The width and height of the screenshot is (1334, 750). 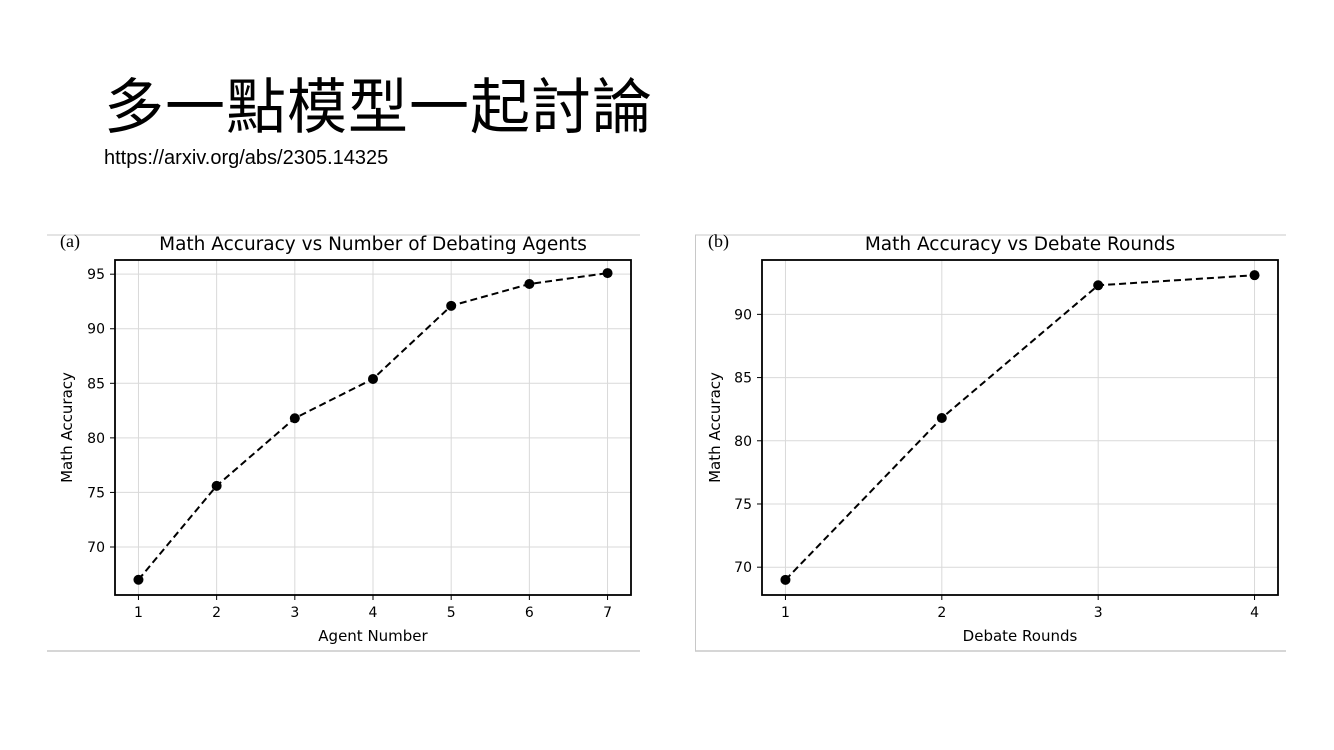 I want to click on panel-label: (a), so click(x=70, y=241).